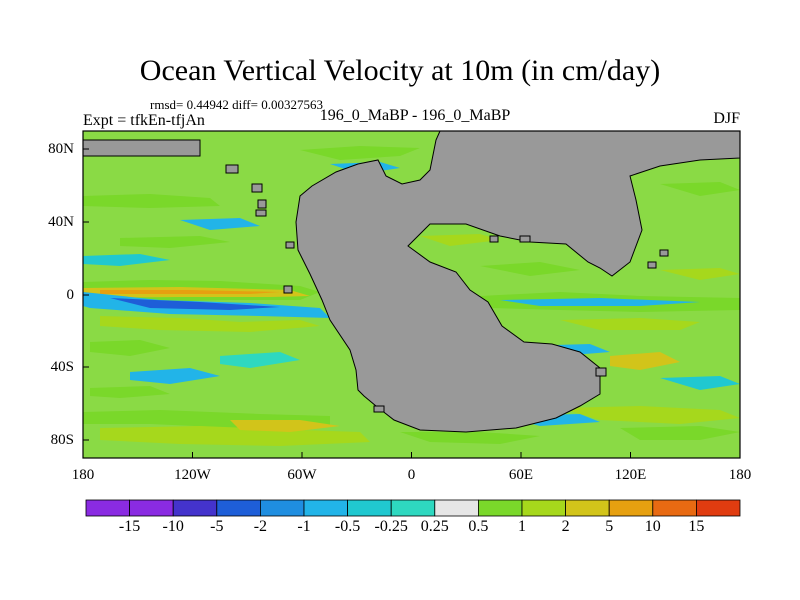  Describe the element at coordinates (411, 475) in the screenshot. I see `x-tick-0: 0` at that location.